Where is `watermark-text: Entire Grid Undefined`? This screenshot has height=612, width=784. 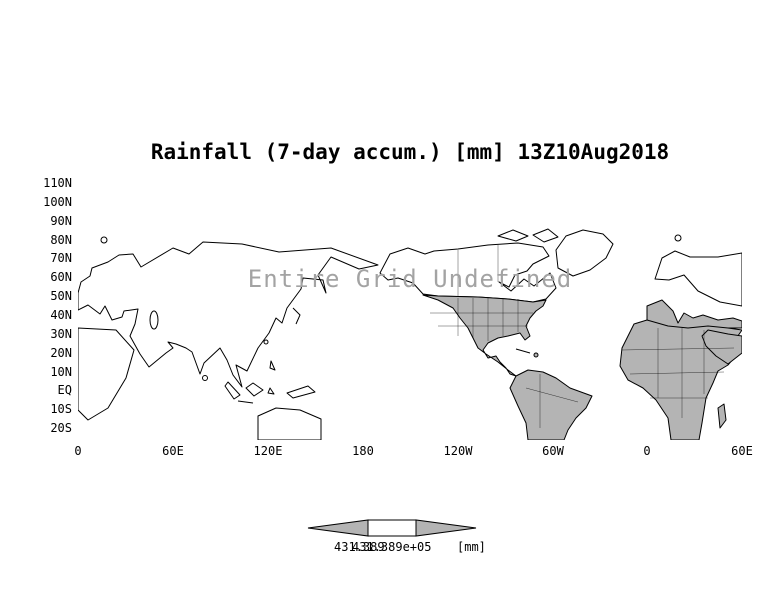 watermark-text: Entire Grid Undefined is located at coordinates (410, 279).